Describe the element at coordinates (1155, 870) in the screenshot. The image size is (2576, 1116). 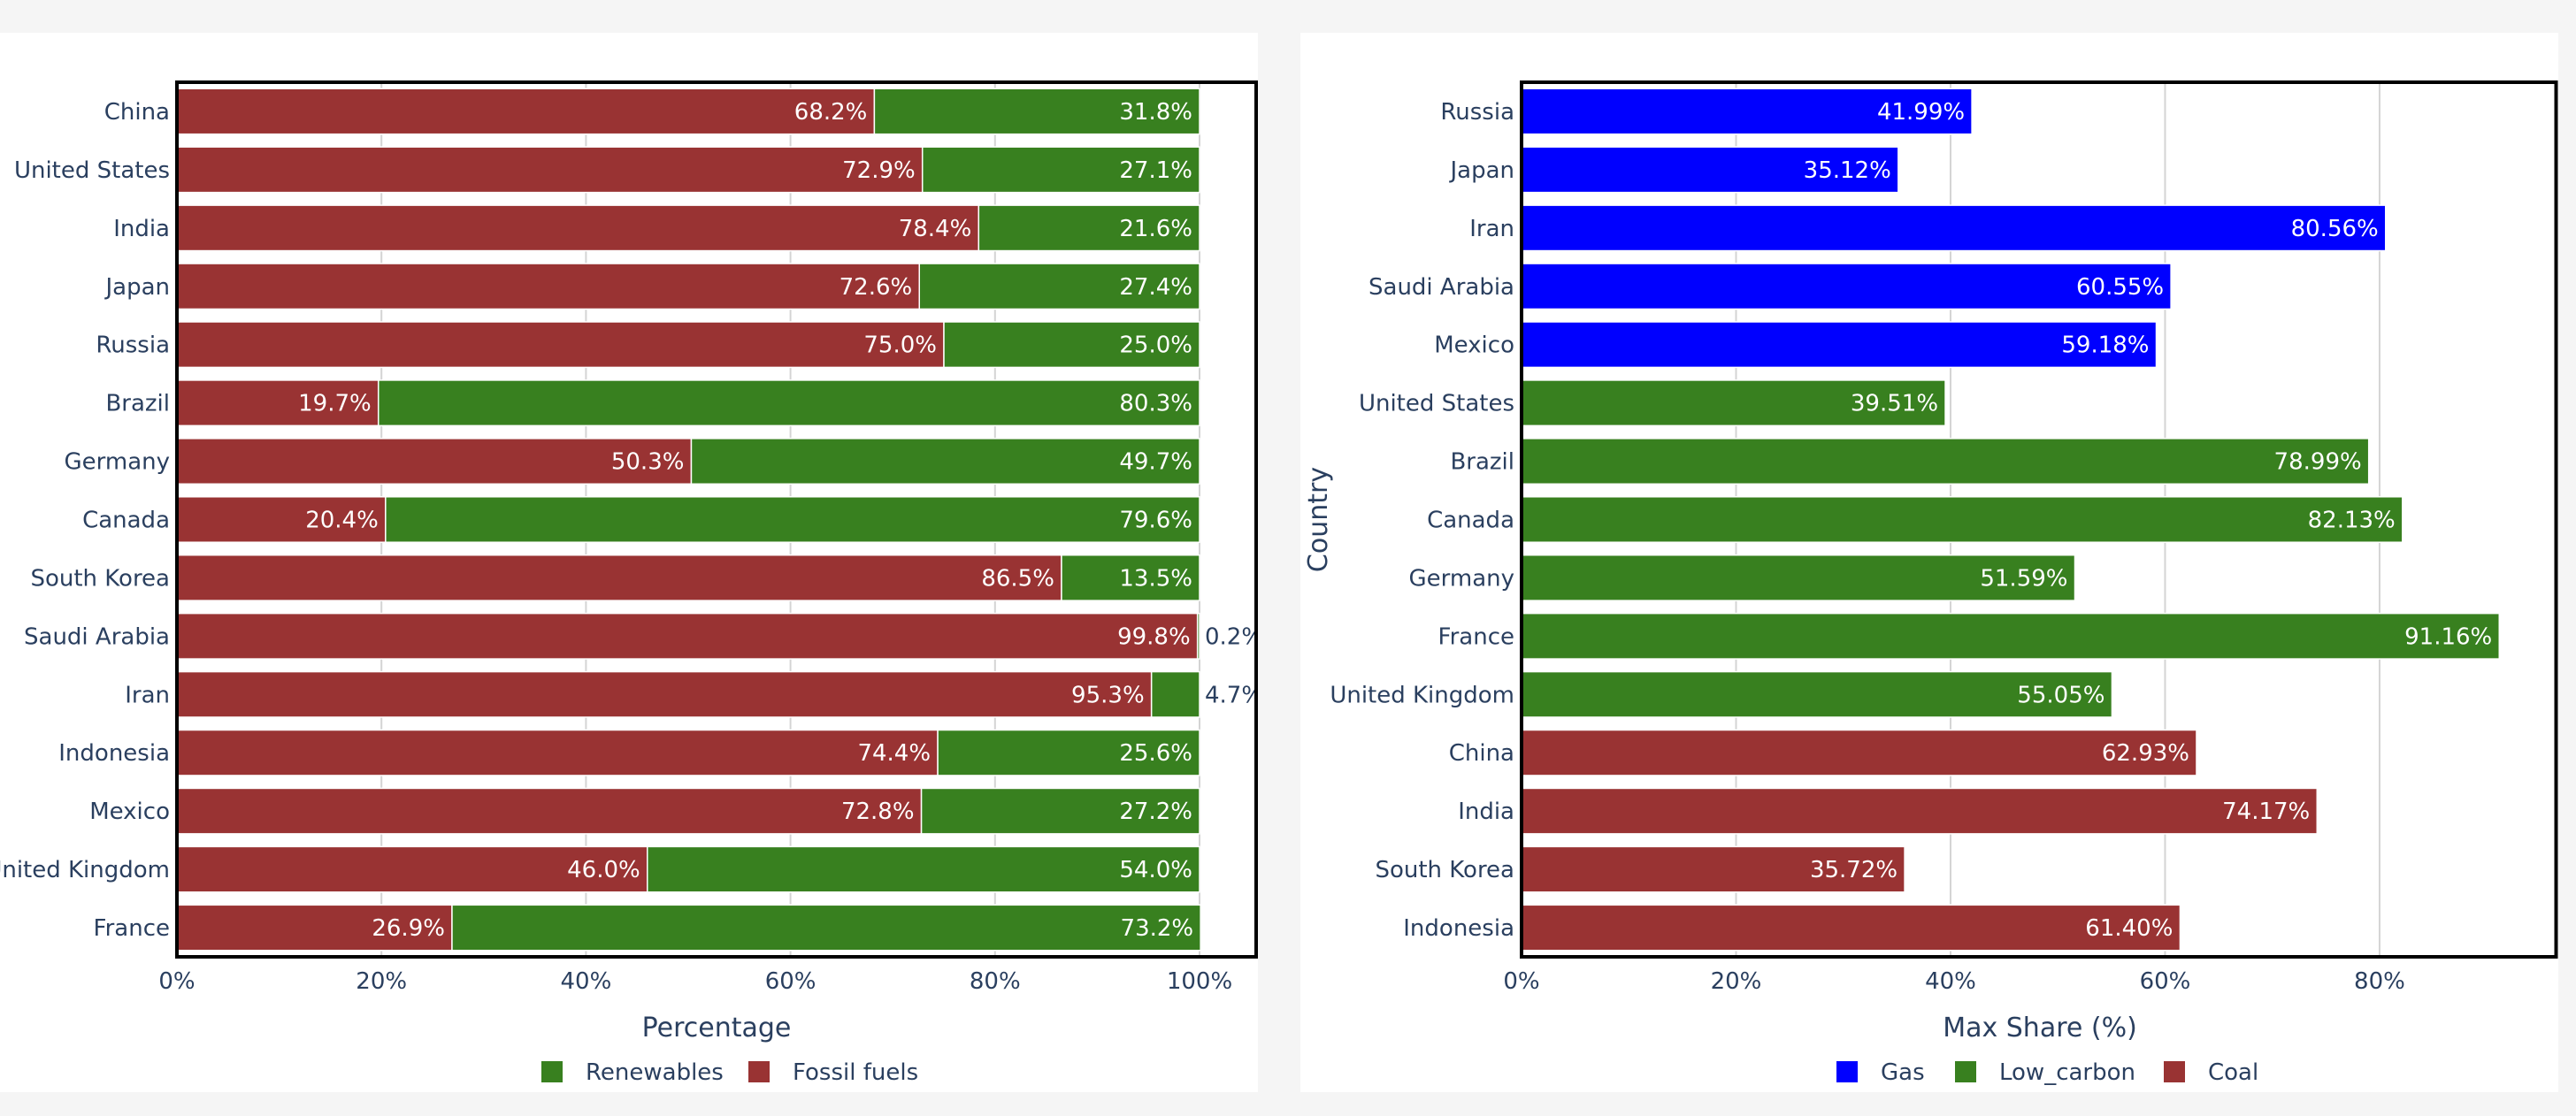
I see `data-label: 54.0%` at that location.